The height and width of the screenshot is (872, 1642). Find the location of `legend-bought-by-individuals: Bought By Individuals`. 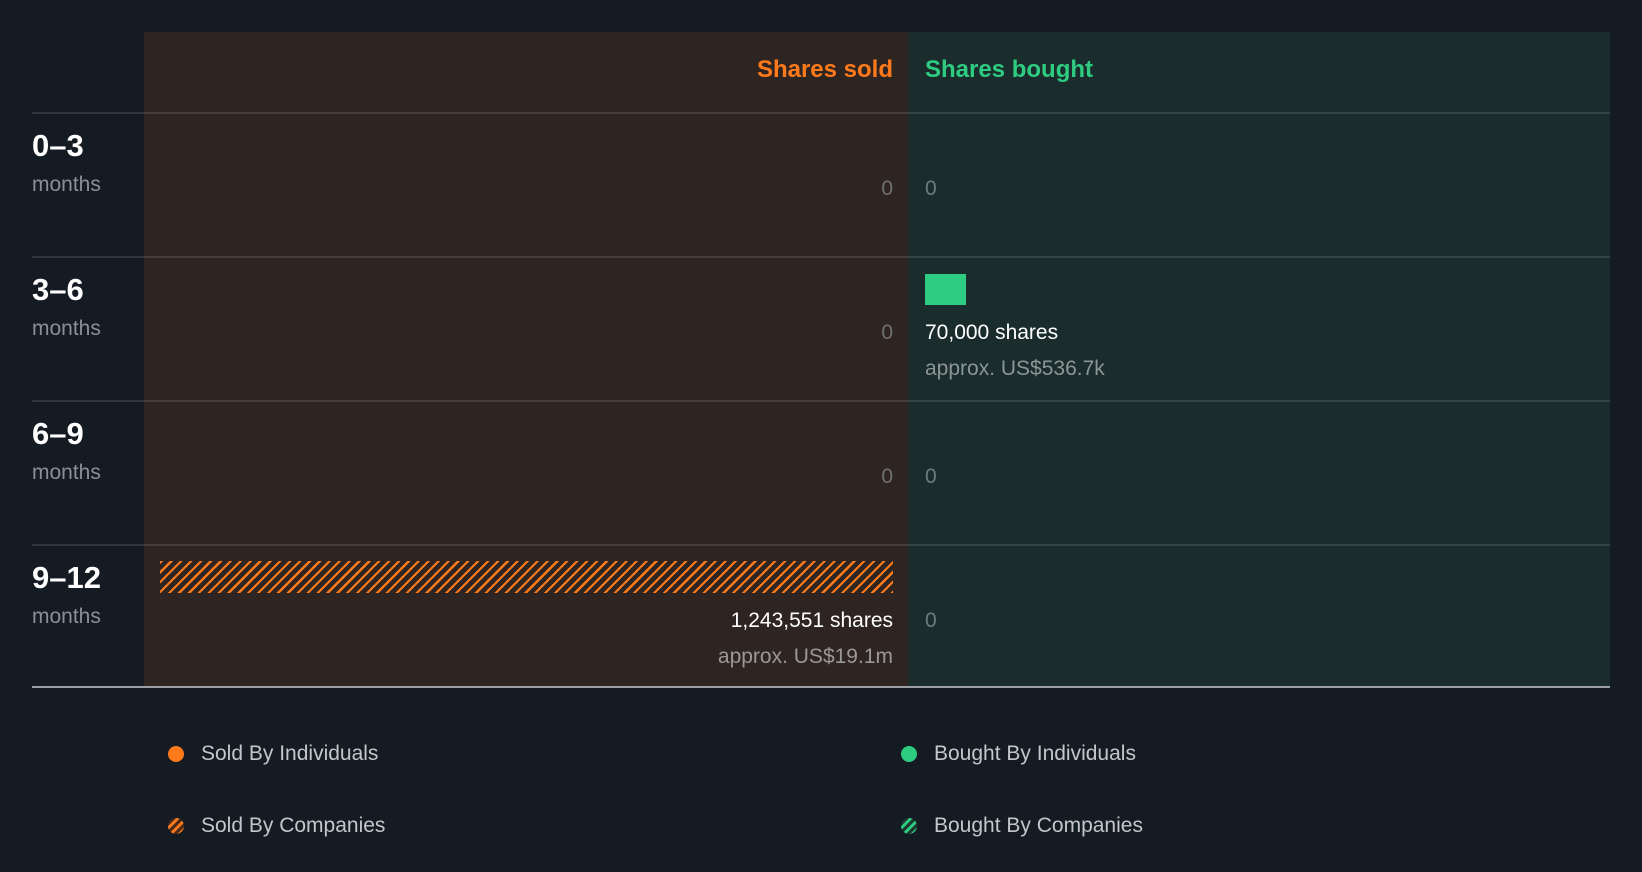

legend-bought-by-individuals: Bought By Individuals is located at coordinates (1018, 754).